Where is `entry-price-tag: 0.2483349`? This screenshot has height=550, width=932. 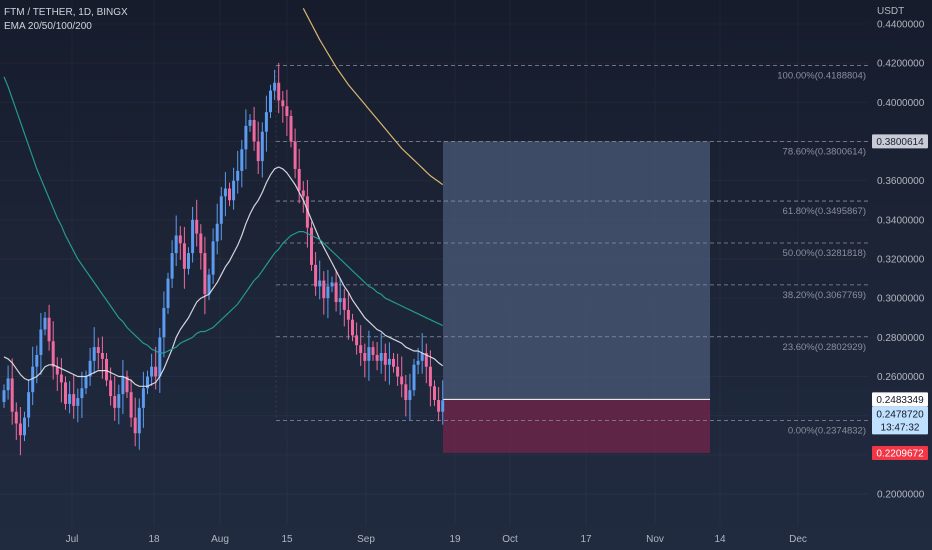 entry-price-tag: 0.2483349 is located at coordinates (900, 399).